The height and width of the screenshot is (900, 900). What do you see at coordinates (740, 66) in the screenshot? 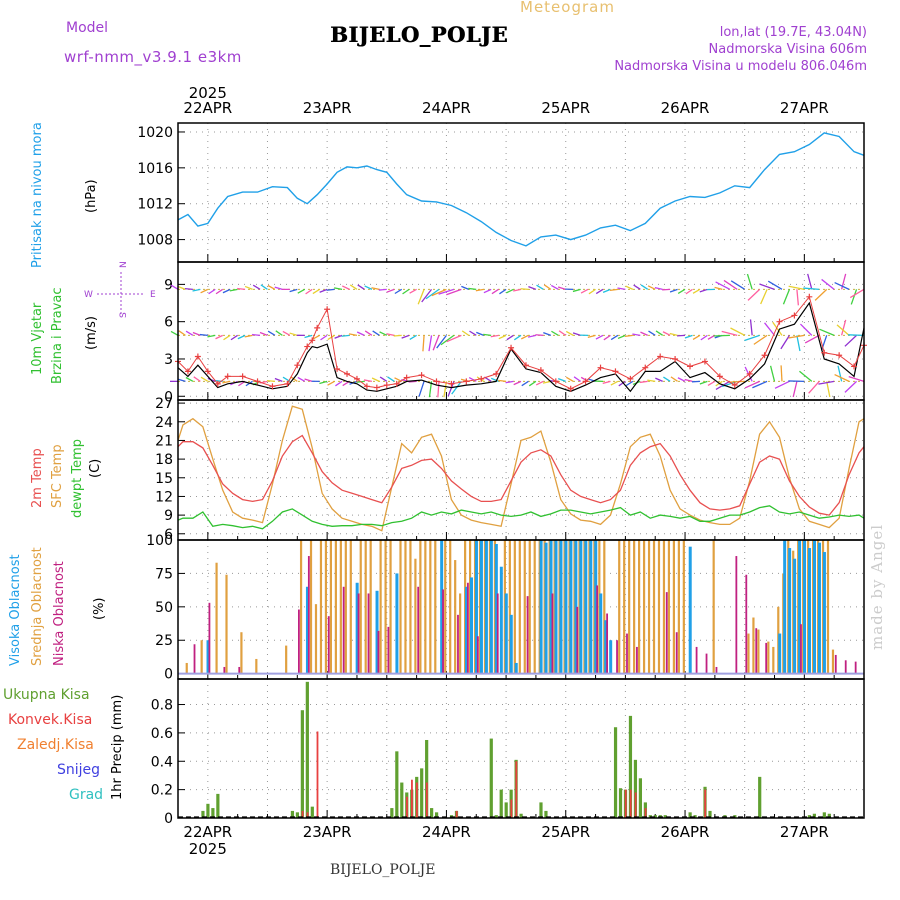
I see `model-elevation-text: Nadmorska Visina u modelu 806.046m` at bounding box center [740, 66].